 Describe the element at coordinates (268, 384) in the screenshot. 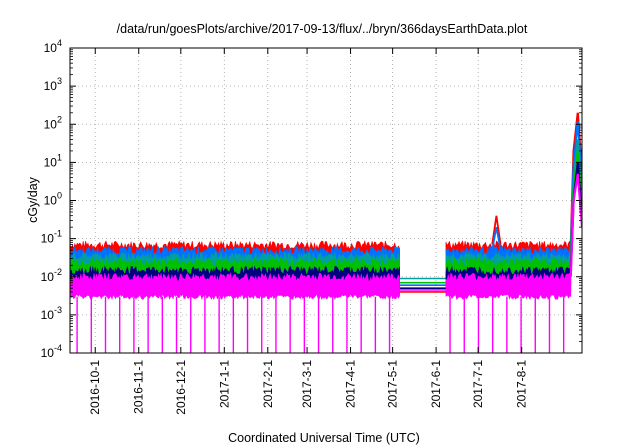

I see `x-tick-label: 2017-2-1` at that location.